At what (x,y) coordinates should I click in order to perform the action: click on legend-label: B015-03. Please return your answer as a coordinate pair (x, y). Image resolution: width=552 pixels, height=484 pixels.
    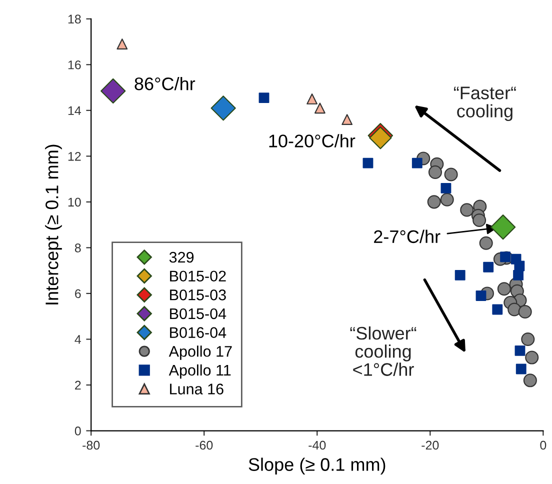
    Looking at the image, I should click on (198, 295).